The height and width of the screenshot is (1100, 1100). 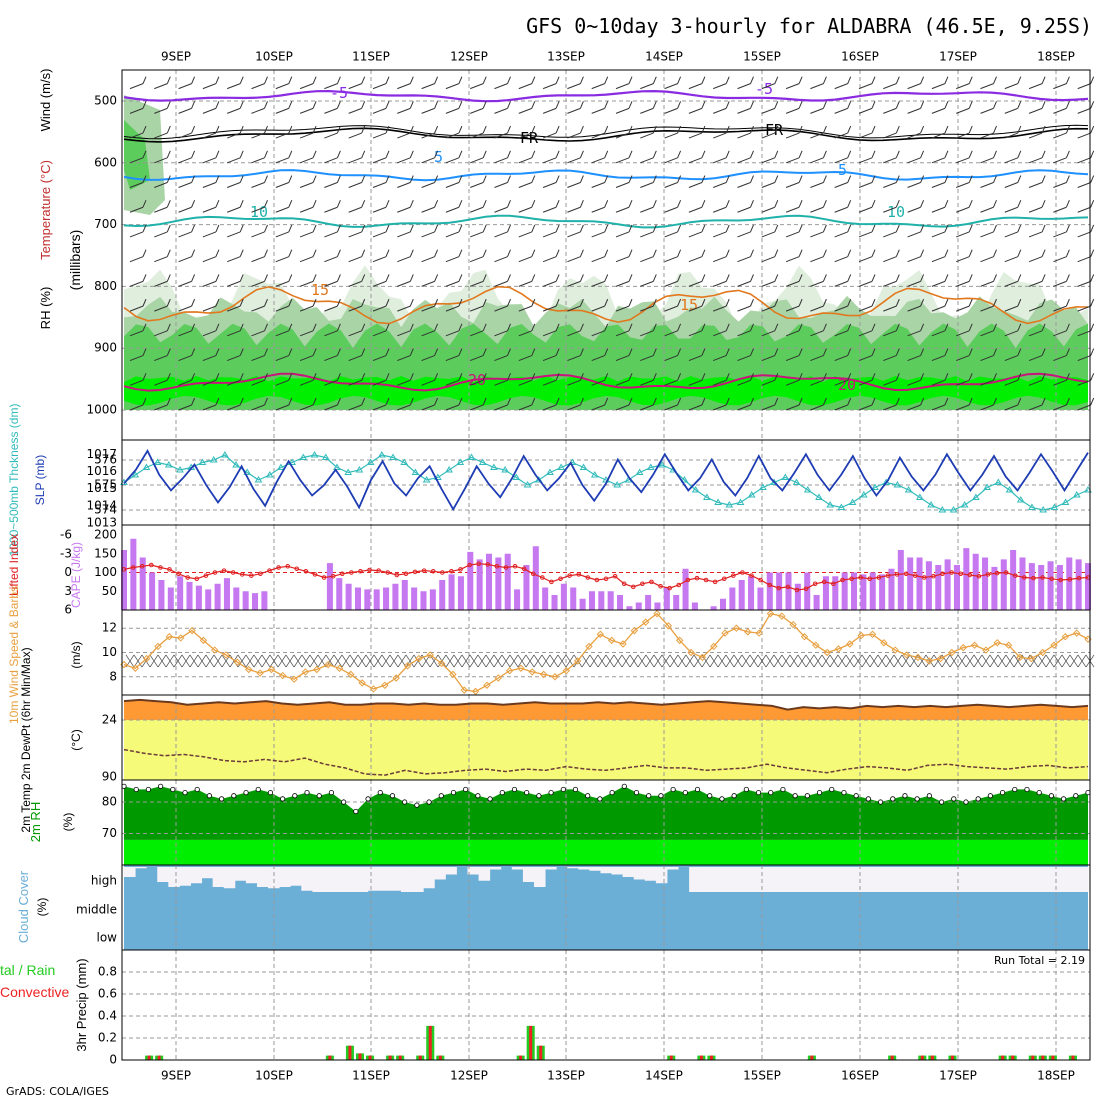 What do you see at coordinates (105, 485) in the screenshot?
I see `thickness-tick: 575` at bounding box center [105, 485].